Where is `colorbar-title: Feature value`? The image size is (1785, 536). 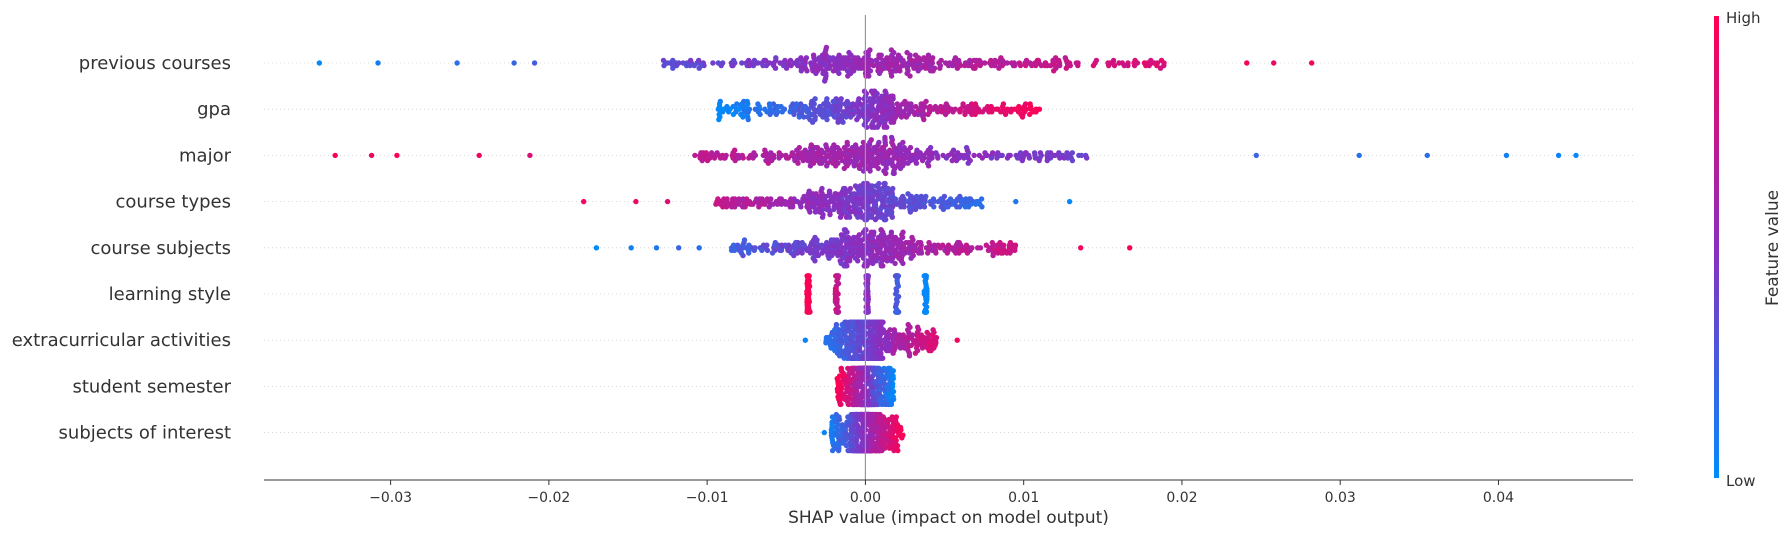 colorbar-title: Feature value is located at coordinates (1773, 248).